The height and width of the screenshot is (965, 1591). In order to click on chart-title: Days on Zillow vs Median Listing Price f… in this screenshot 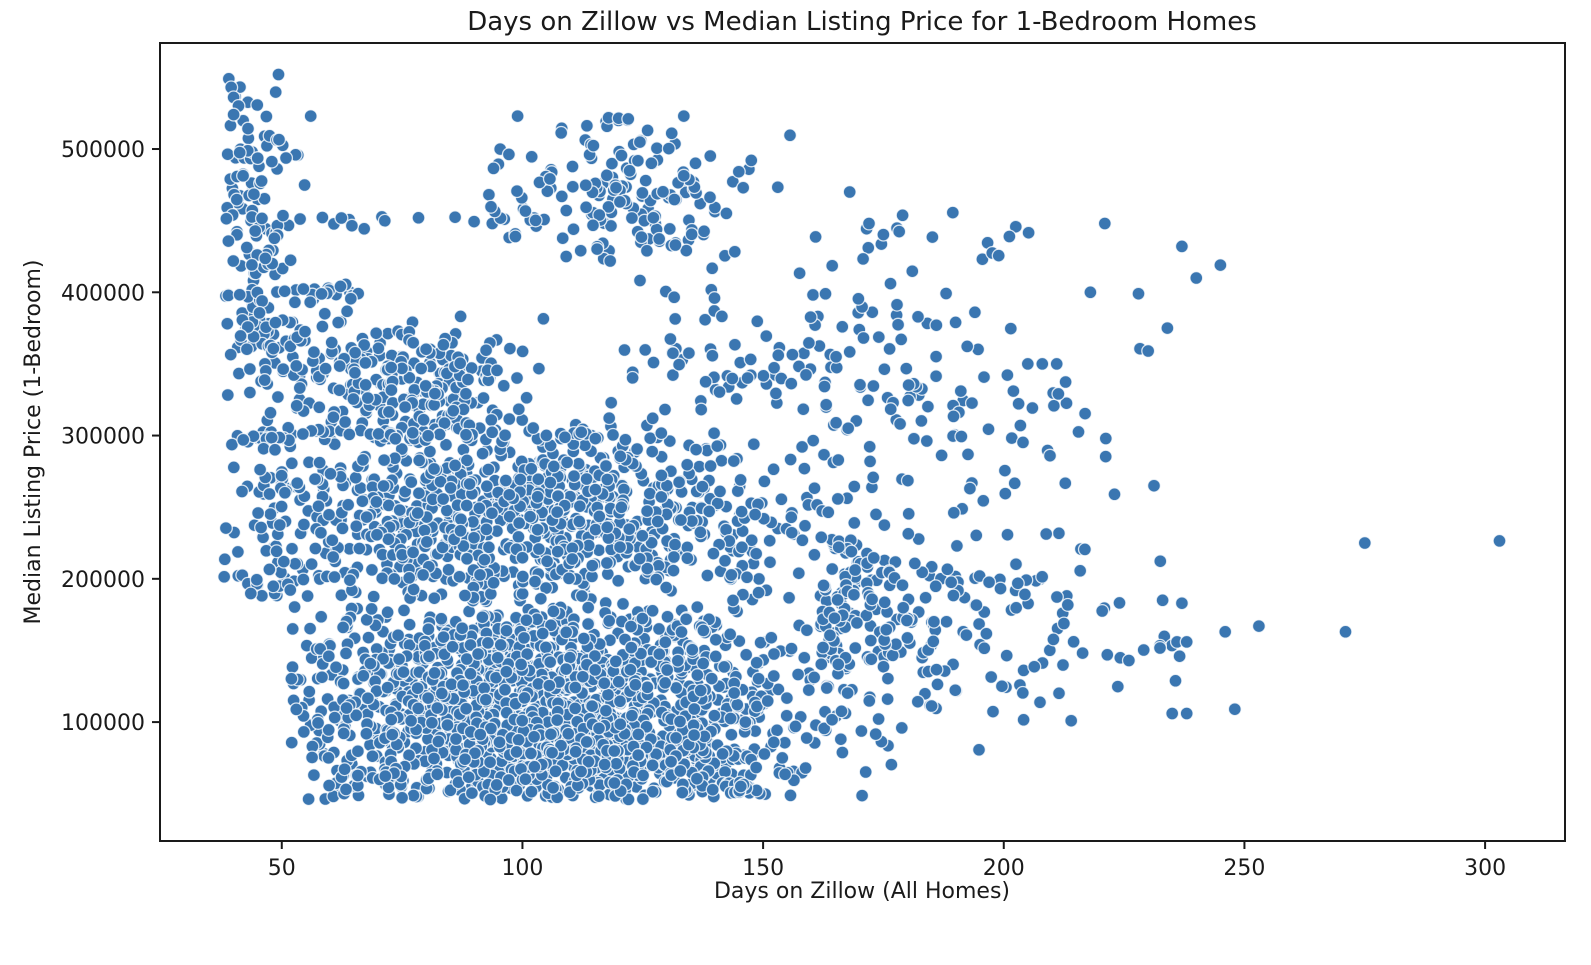, I will do `click(862, 22)`.